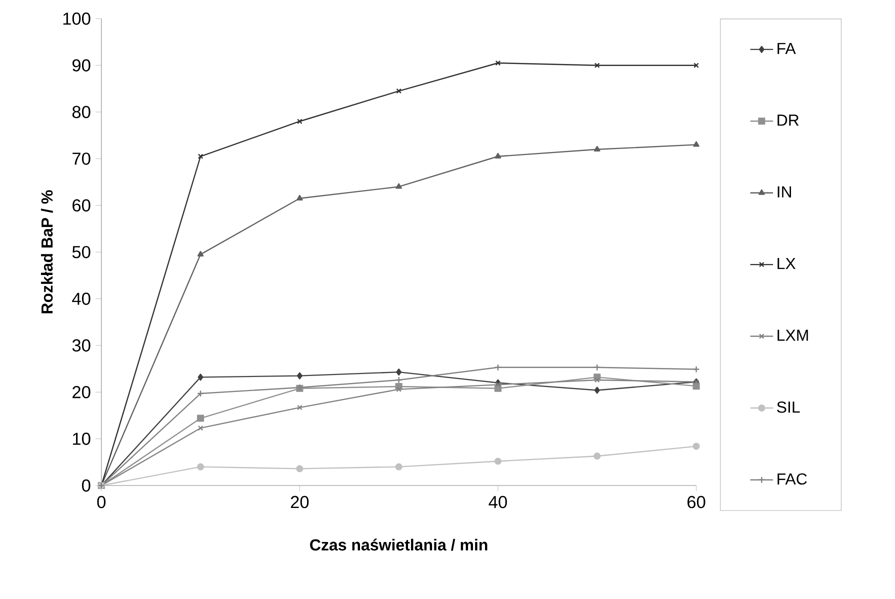 Image resolution: width=895 pixels, height=599 pixels. Describe the element at coordinates (81, 392) in the screenshot. I see `y-tick-label: 20` at that location.